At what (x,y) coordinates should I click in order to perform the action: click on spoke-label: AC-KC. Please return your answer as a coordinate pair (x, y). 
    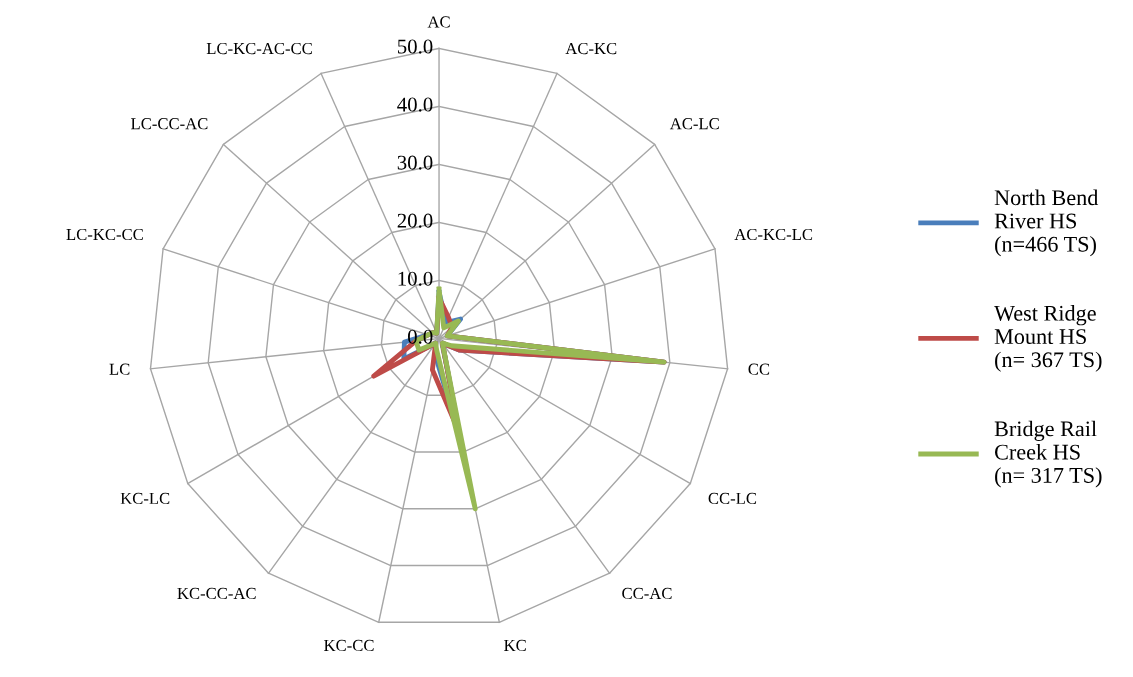
    Looking at the image, I should click on (591, 48).